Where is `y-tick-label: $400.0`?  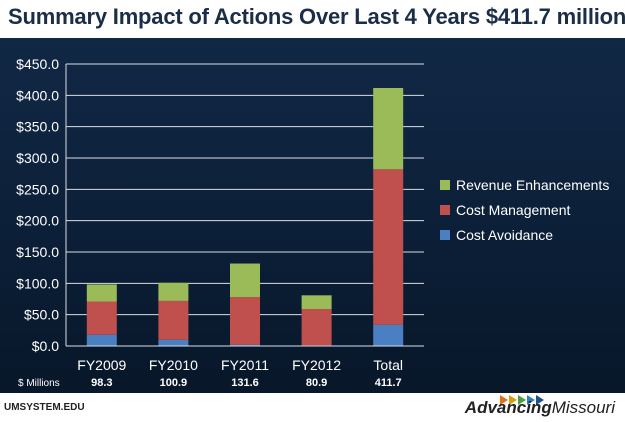
y-tick-label: $400.0 is located at coordinates (37, 95).